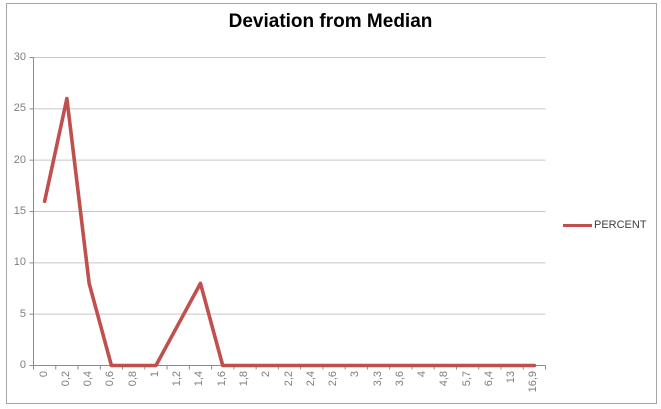  Describe the element at coordinates (19, 108) in the screenshot. I see `y-axis-tick-label-25: 25` at that location.